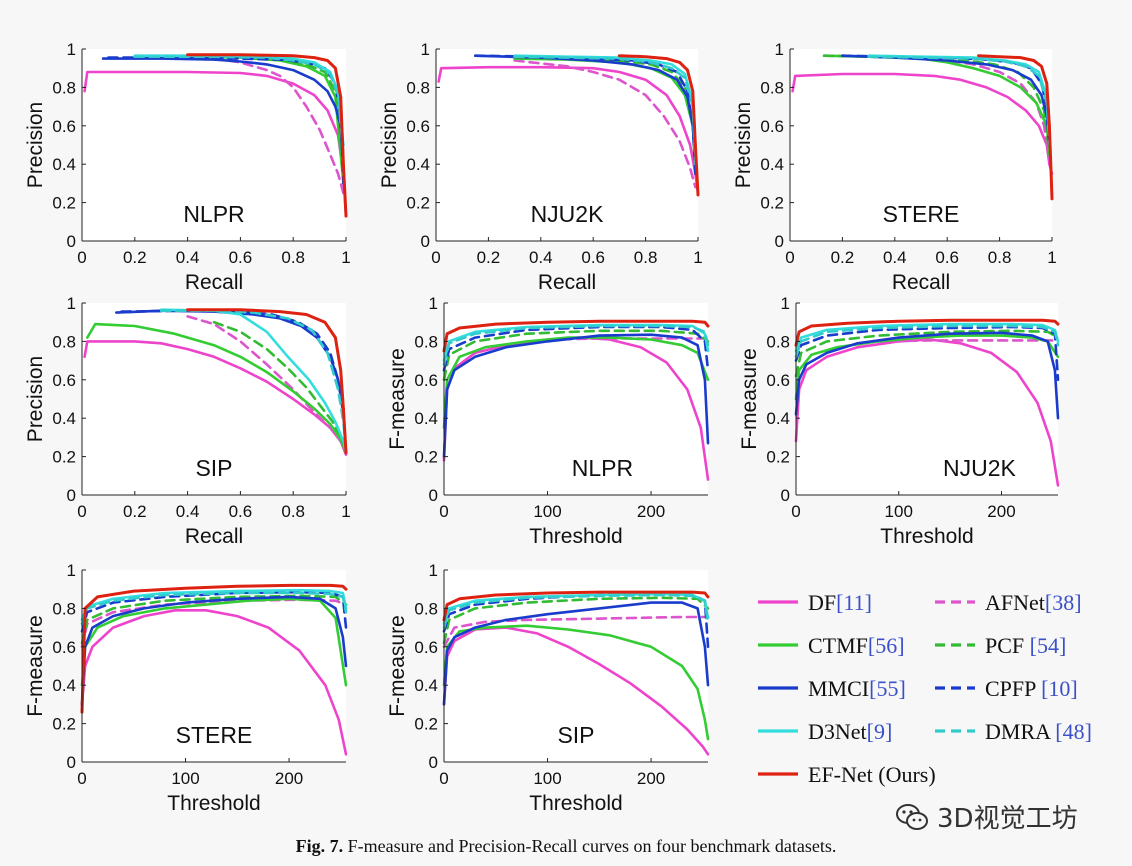  I want to click on chart-title: NLPR, so click(213, 214).